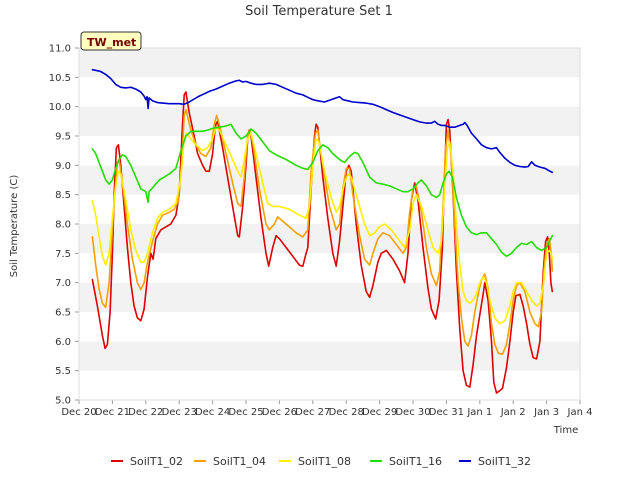  What do you see at coordinates (415, 461) in the screenshot?
I see `legend-label: SoilT1_16` at bounding box center [415, 461].